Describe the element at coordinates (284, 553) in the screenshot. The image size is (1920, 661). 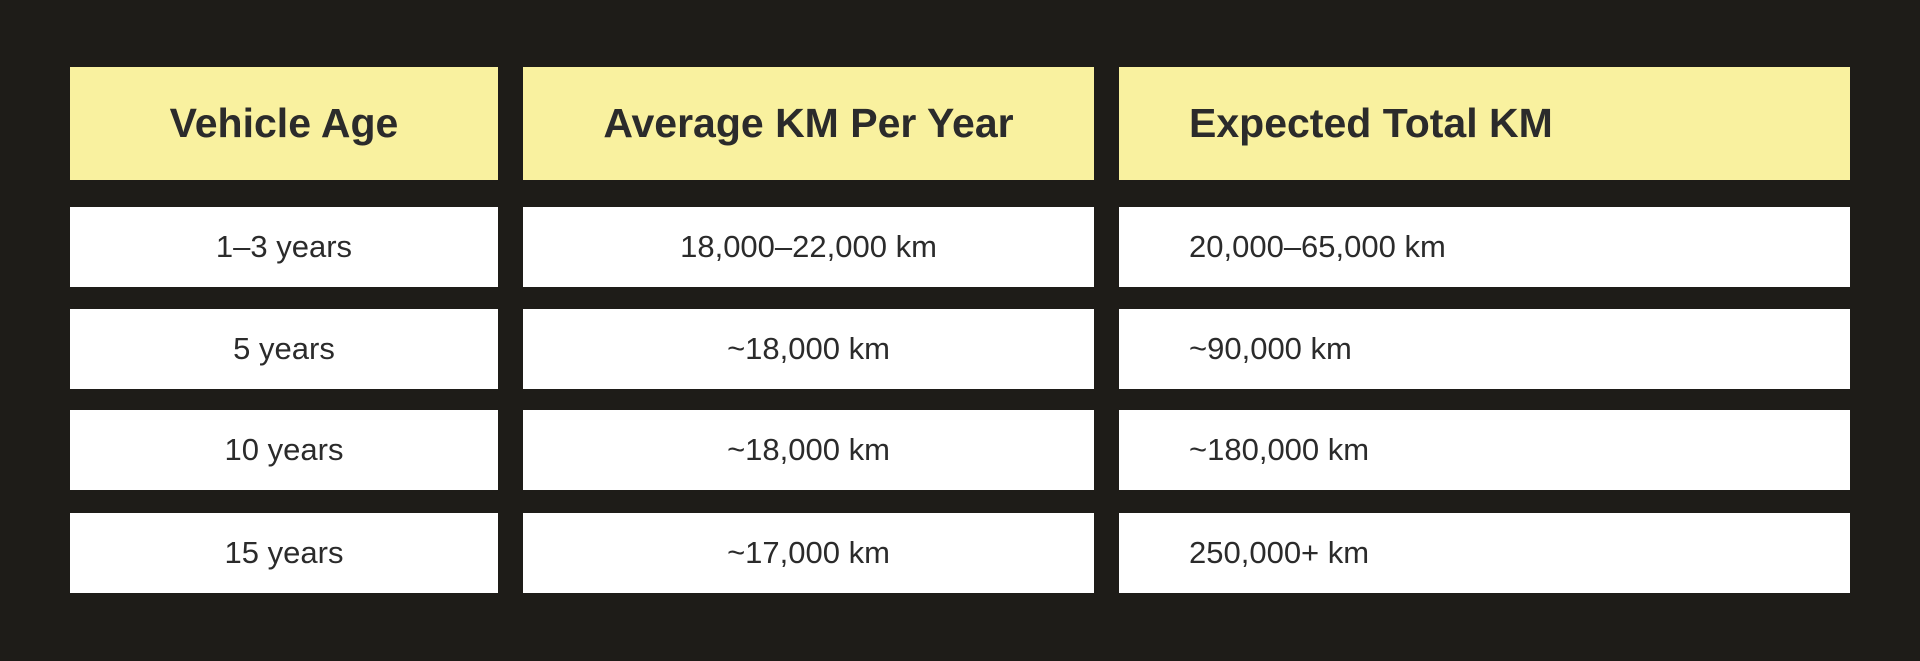
I see `table-cell: 15 years` at that location.